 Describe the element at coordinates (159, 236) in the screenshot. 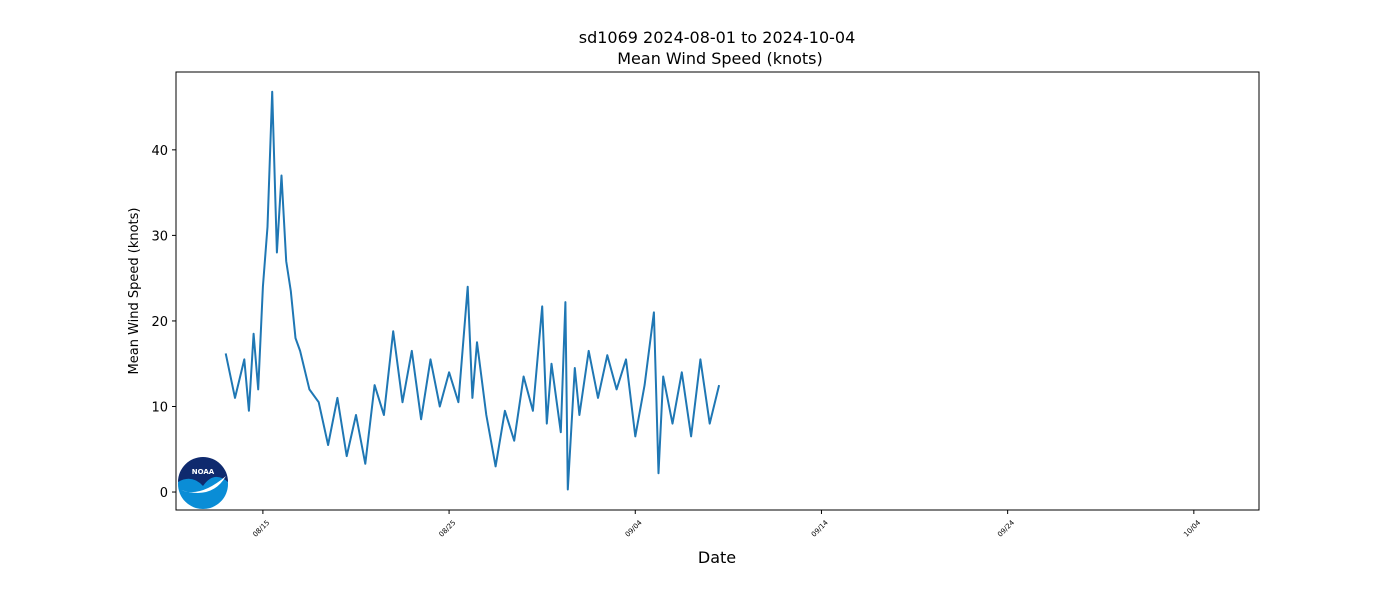

I see `y-tick-label: 30` at that location.